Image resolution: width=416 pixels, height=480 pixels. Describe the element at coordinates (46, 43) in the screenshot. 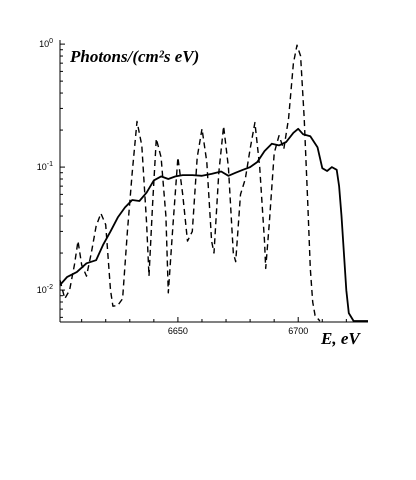

I see `y-tick-label: 10⁰` at that location.